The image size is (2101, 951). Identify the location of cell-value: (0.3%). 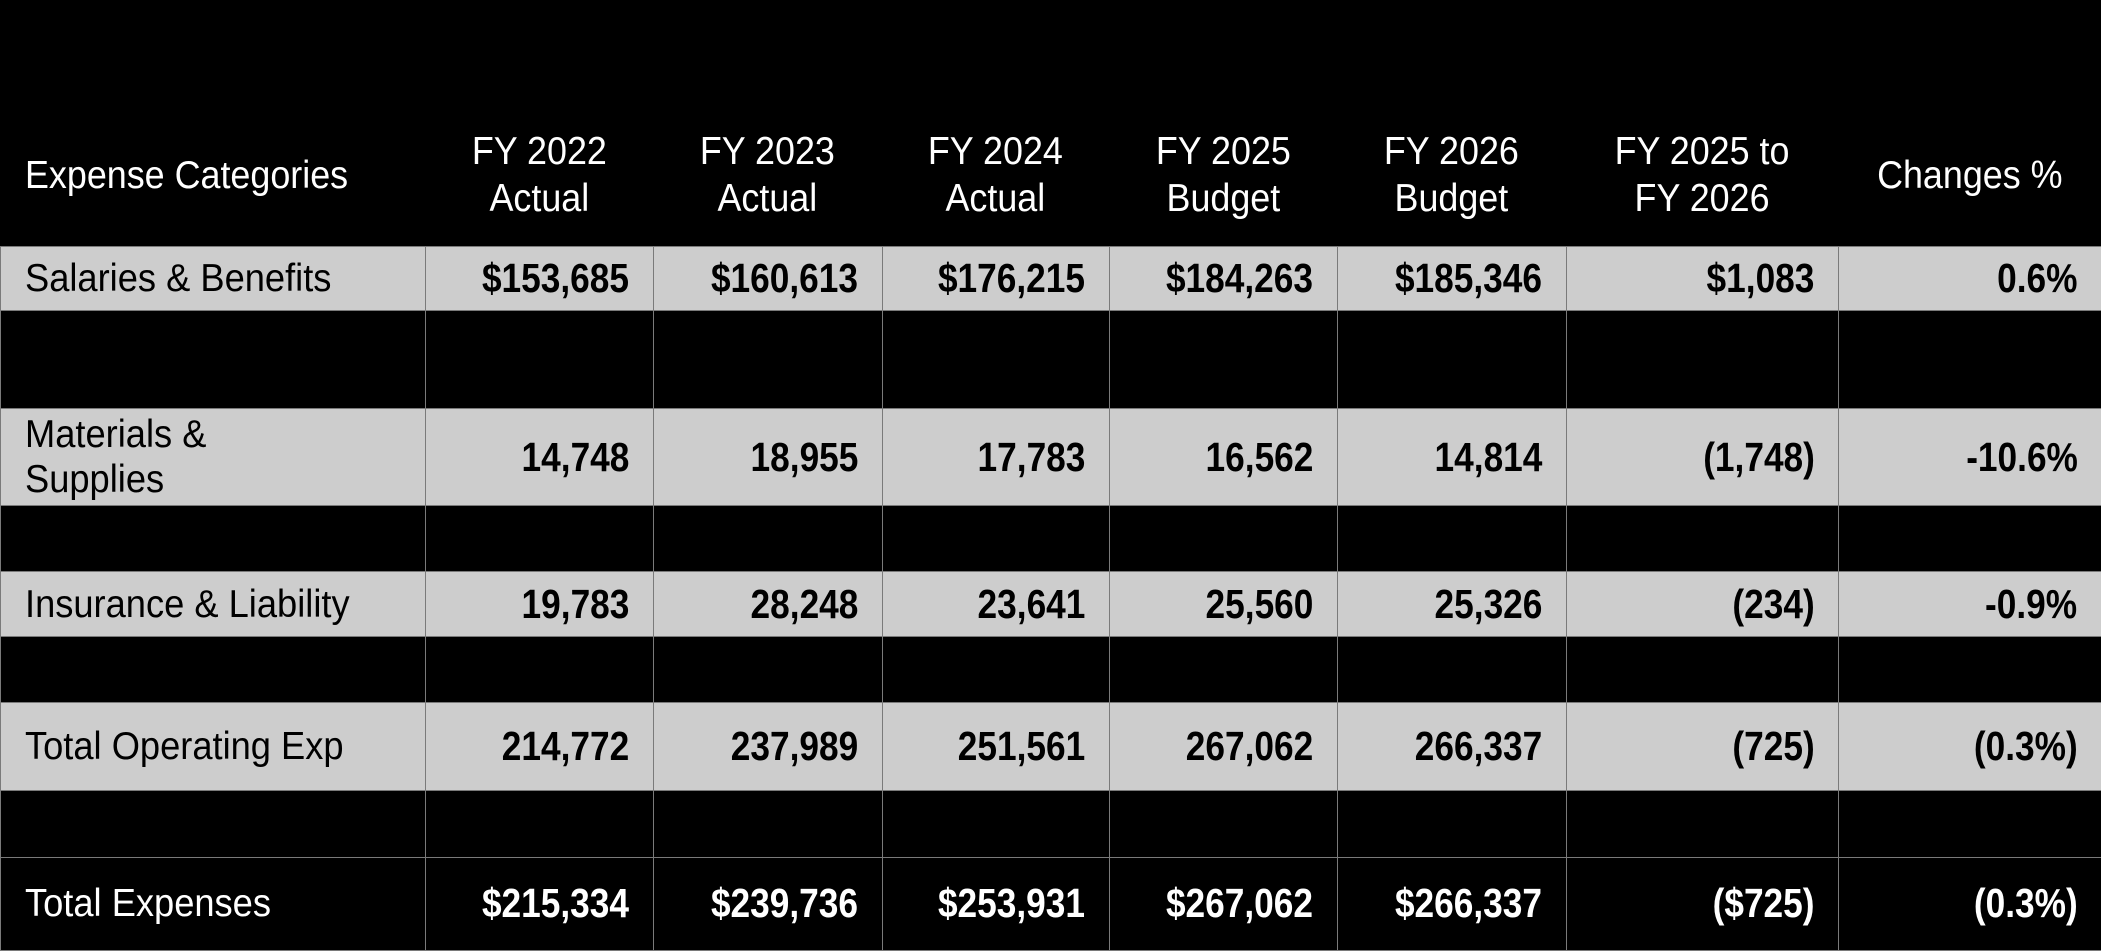
(2025, 903).